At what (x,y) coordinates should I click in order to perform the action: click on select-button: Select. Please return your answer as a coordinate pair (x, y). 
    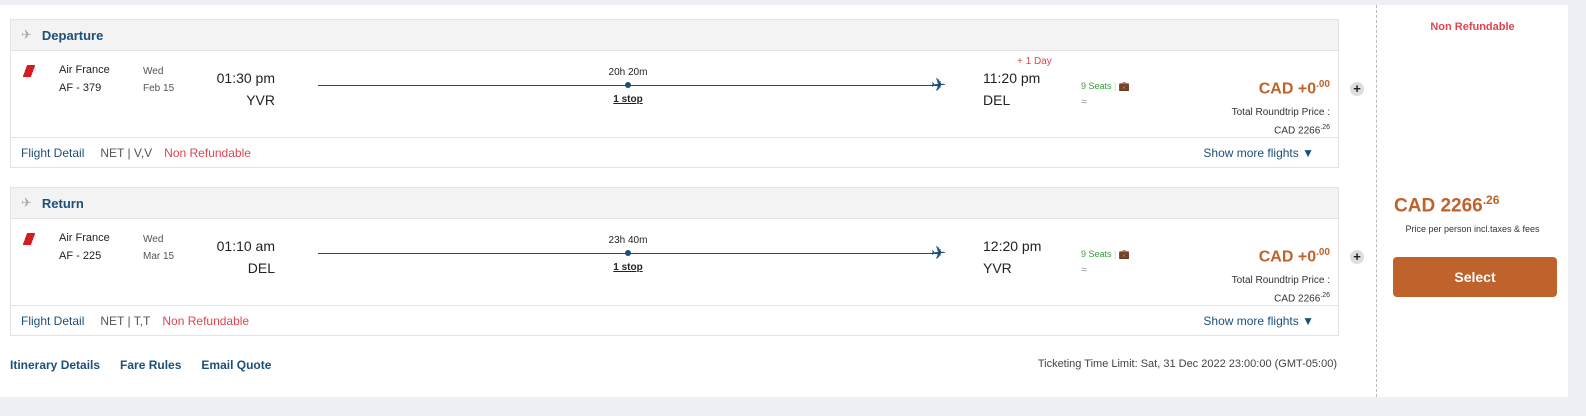
    Looking at the image, I should click on (1475, 277).